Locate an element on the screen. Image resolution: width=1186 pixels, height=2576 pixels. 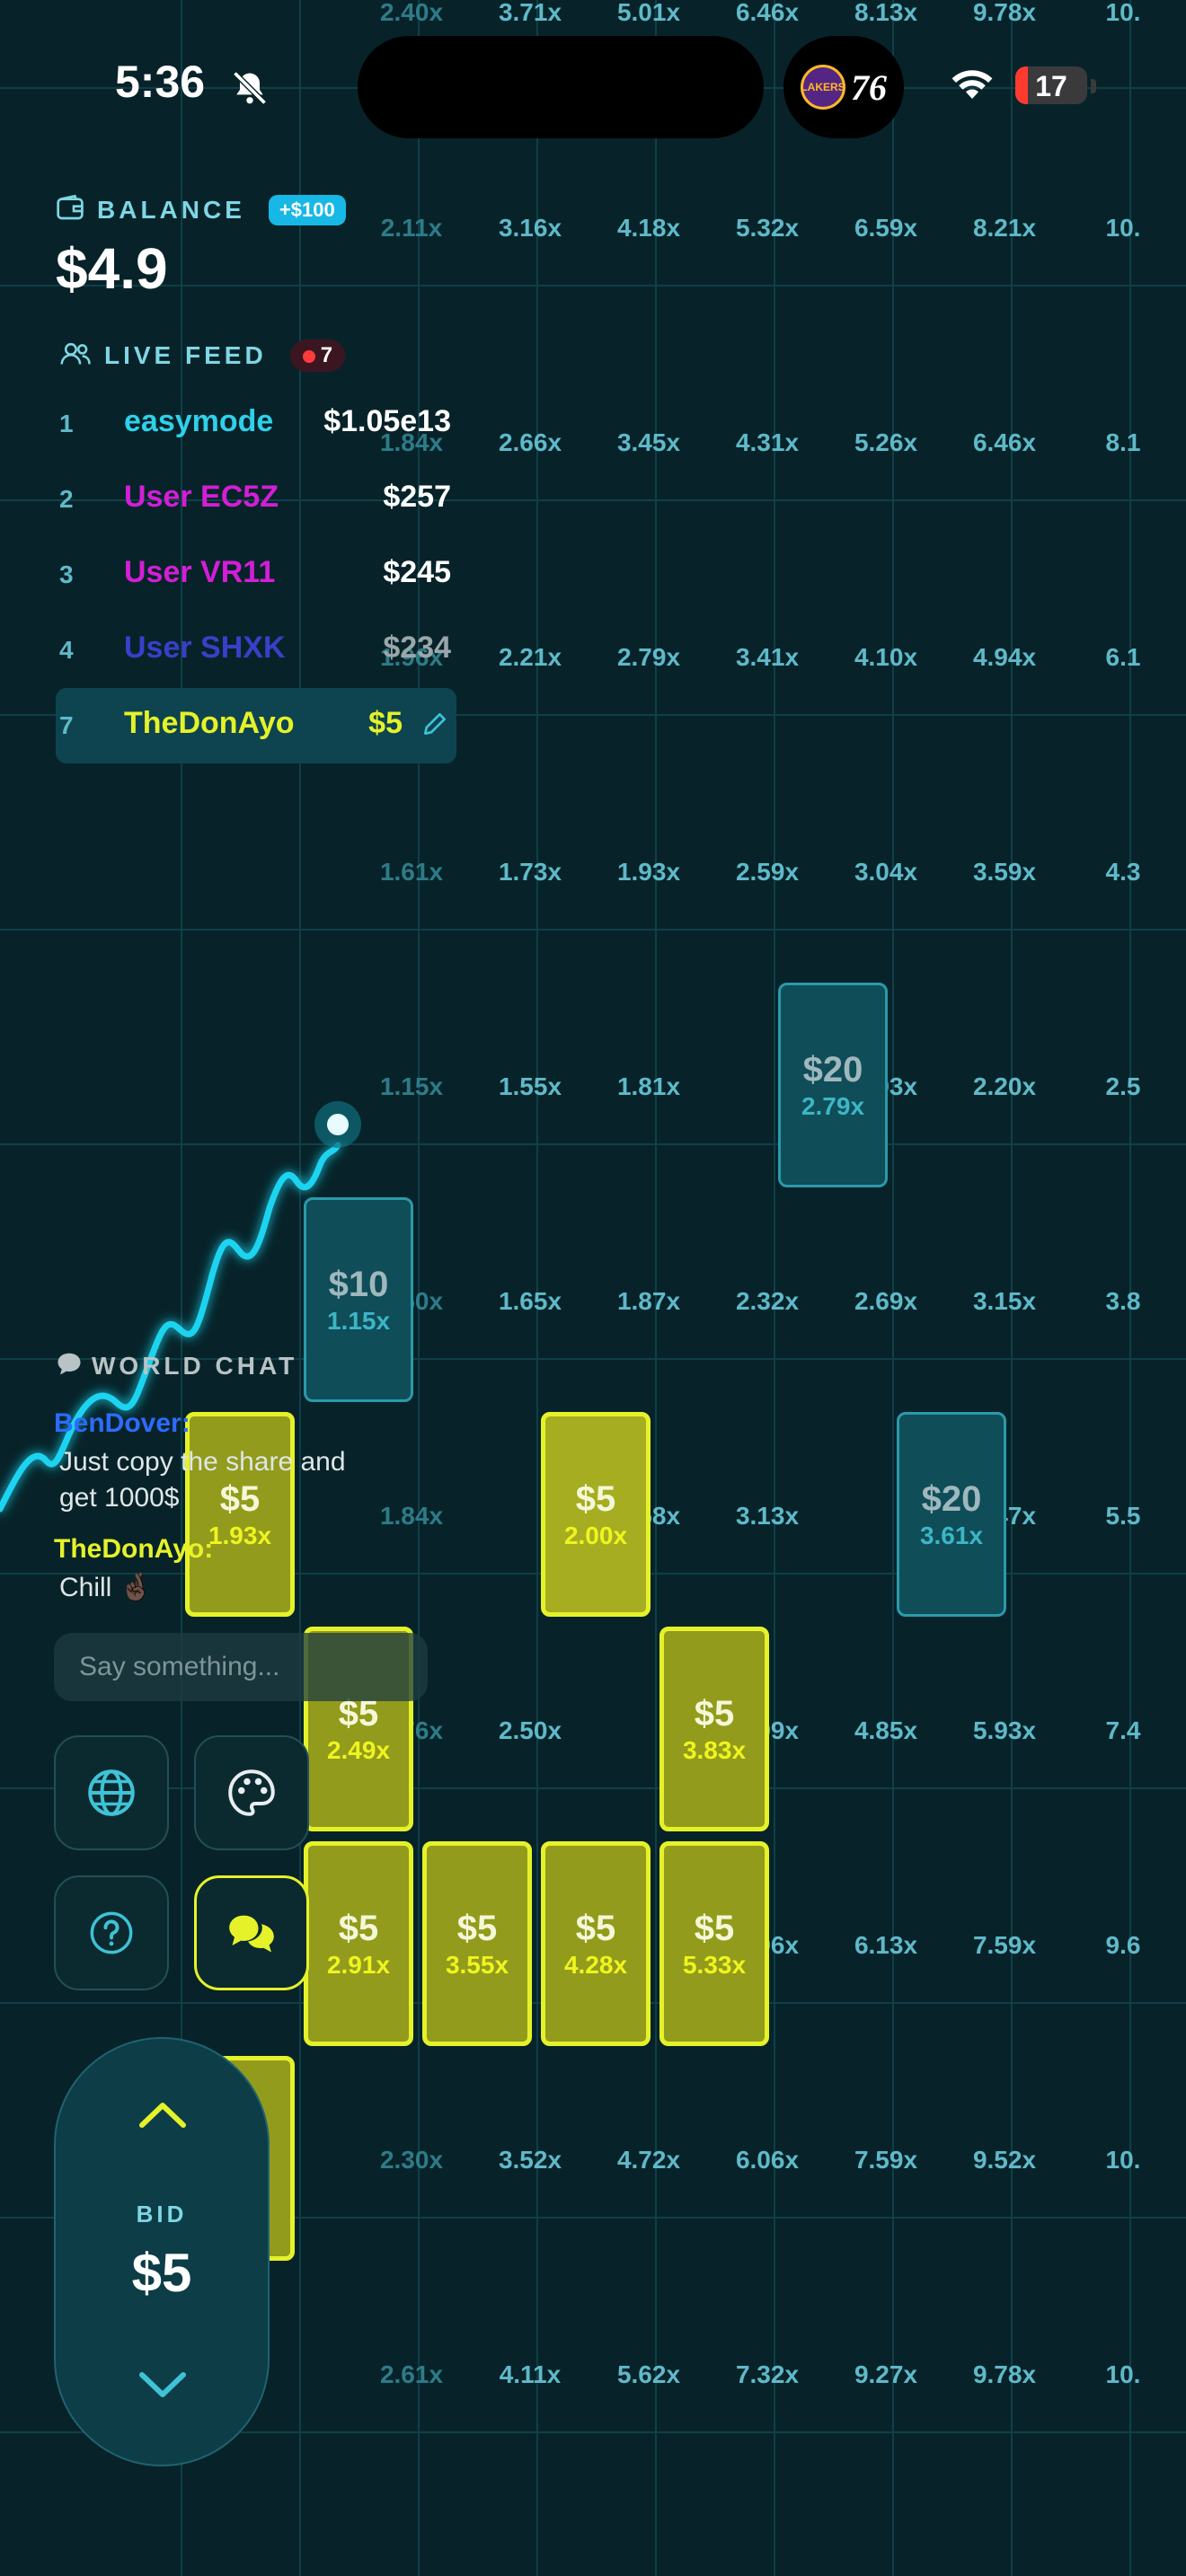
help-button is located at coordinates (111, 1932).